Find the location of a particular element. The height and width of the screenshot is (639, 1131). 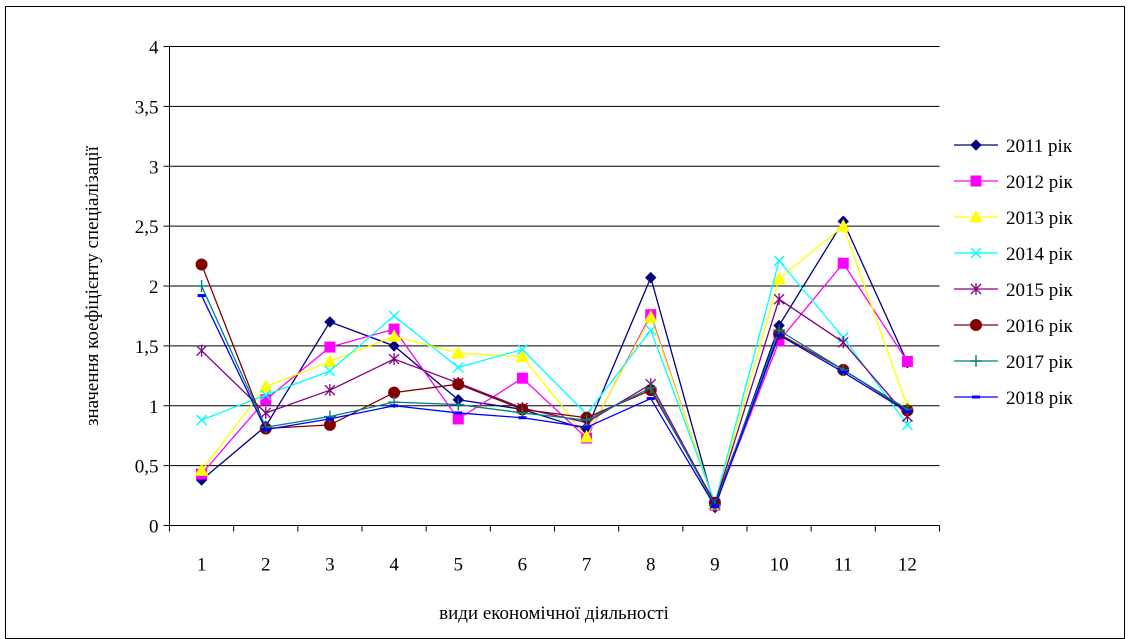

y-tick-label: 1 is located at coordinates (154, 407).